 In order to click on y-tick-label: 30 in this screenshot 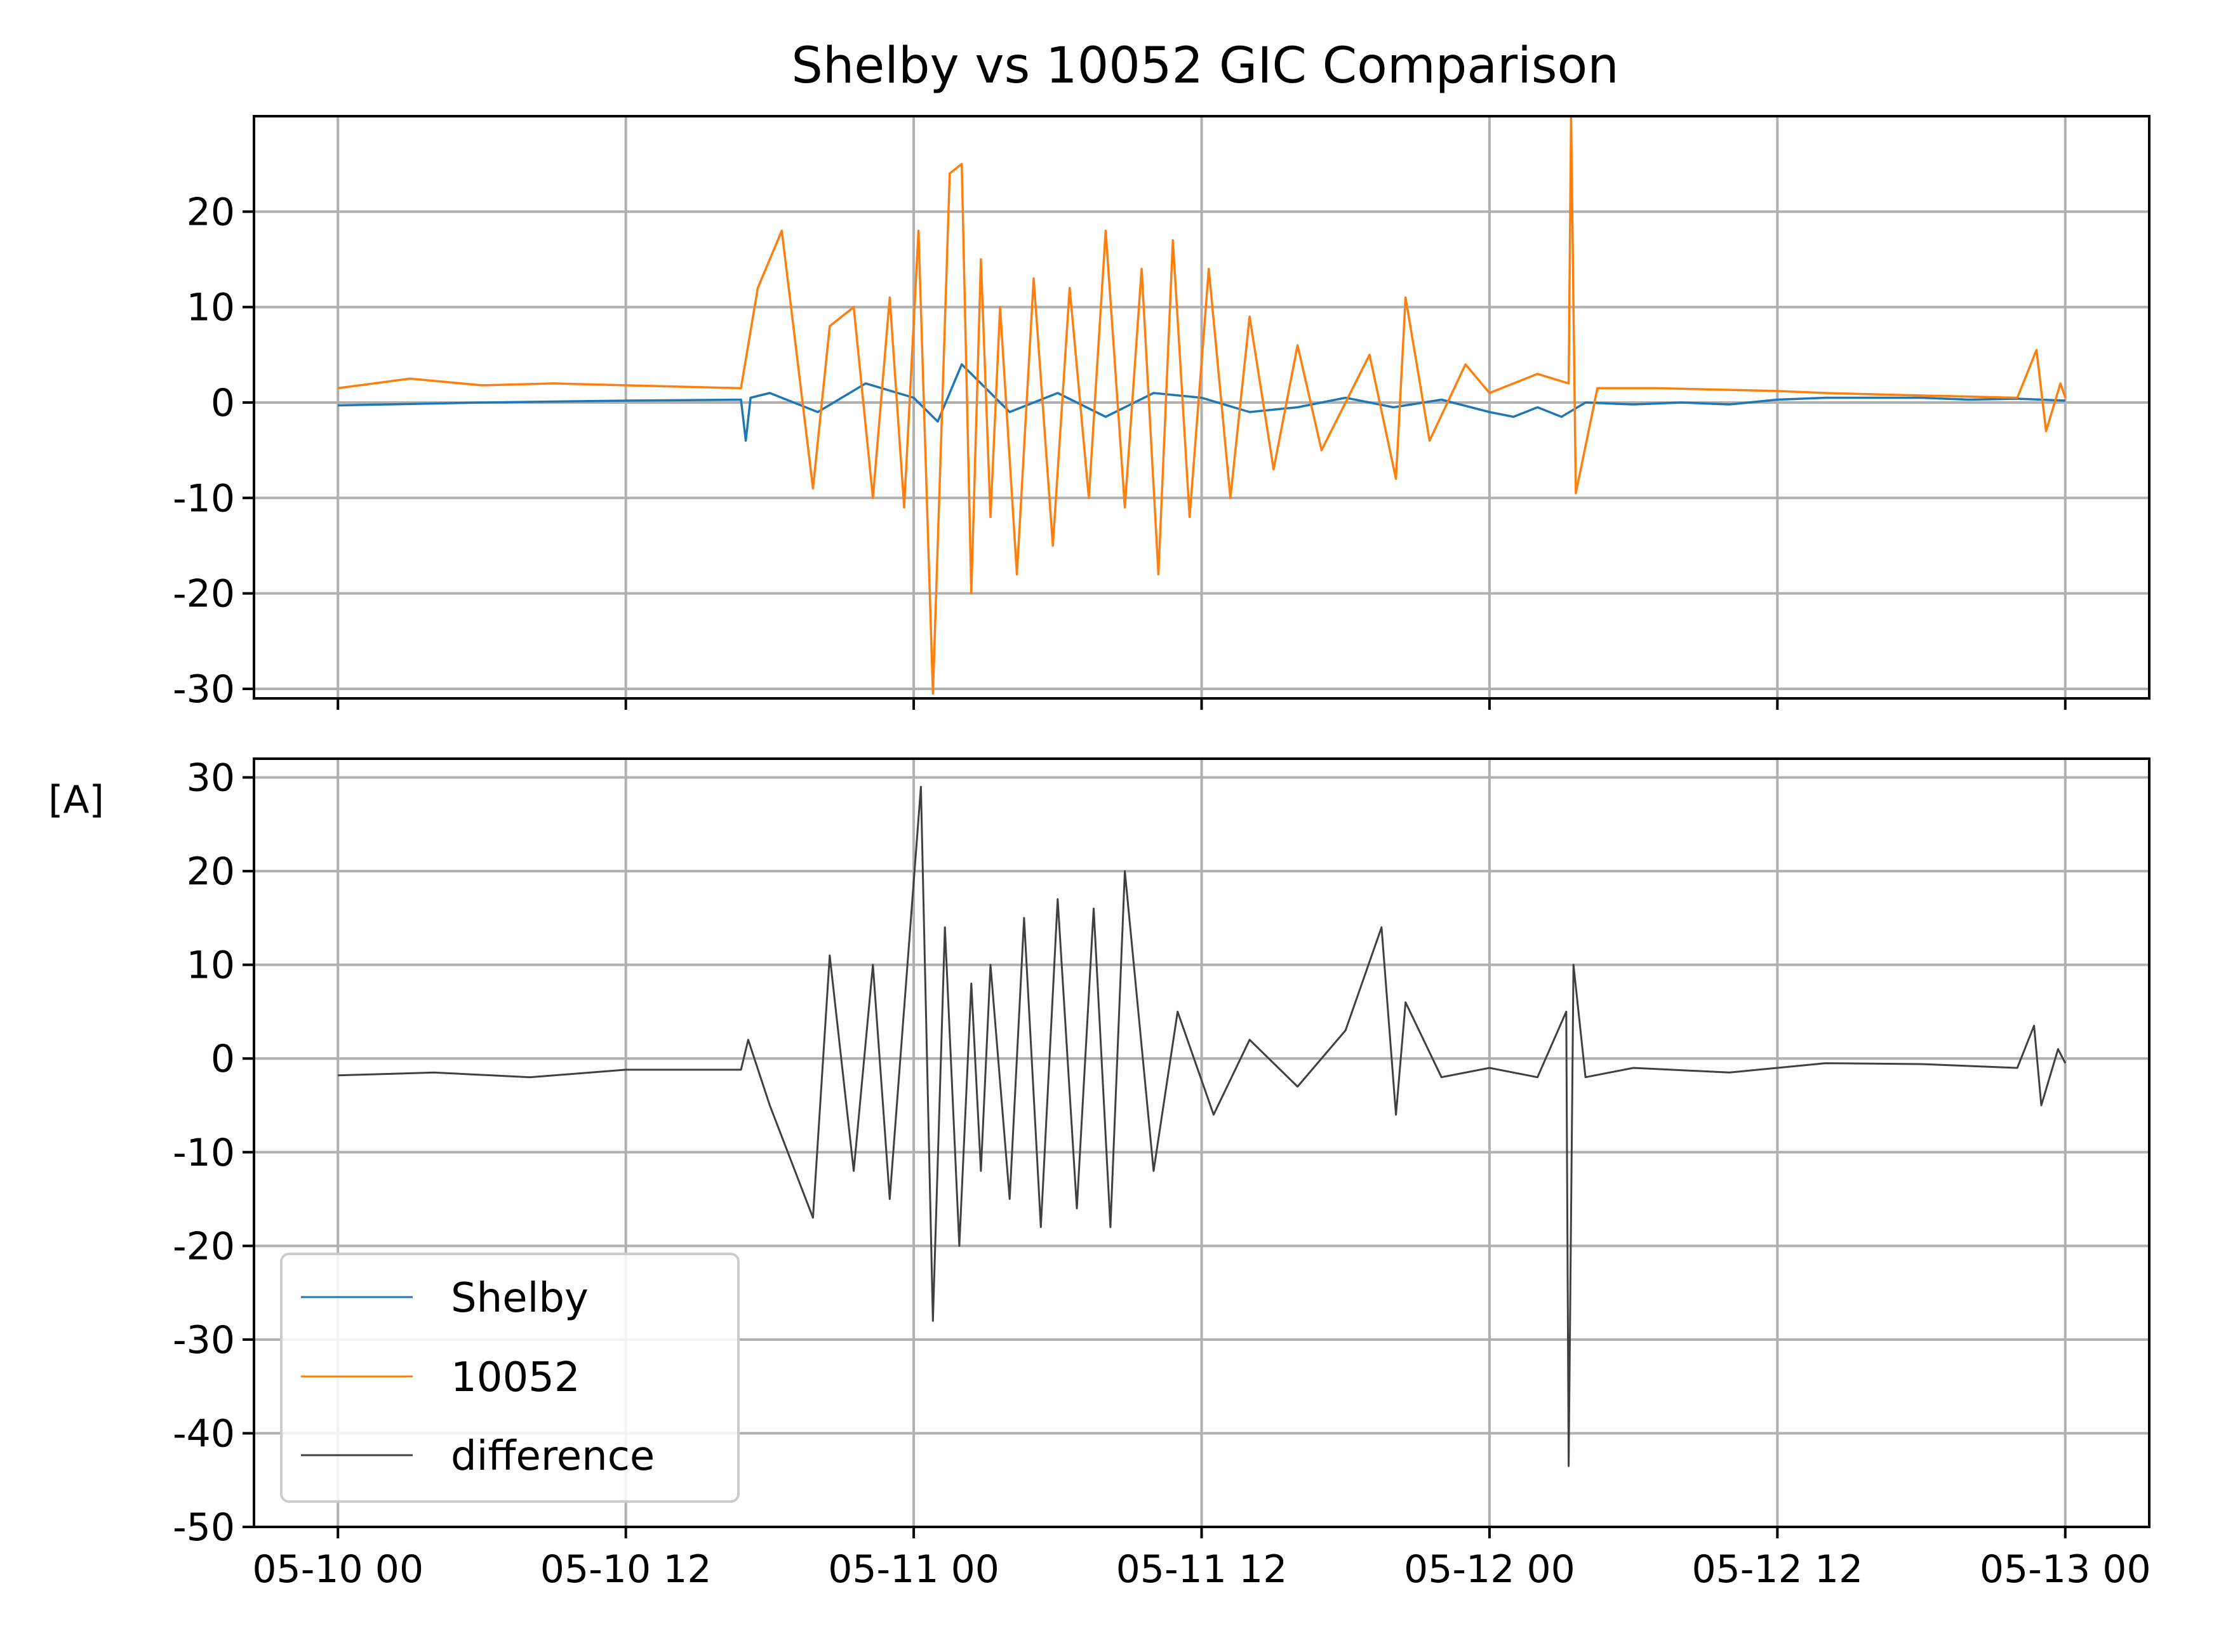, I will do `click(211, 778)`.